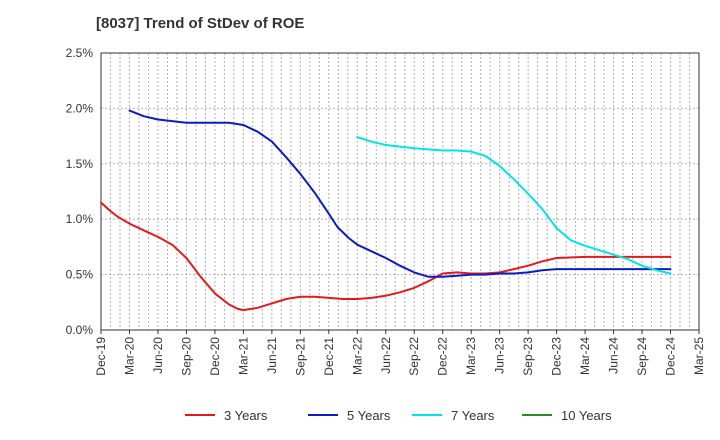  What do you see at coordinates (557, 356) in the screenshot?
I see `x-tick-label: Dec-23` at bounding box center [557, 356].